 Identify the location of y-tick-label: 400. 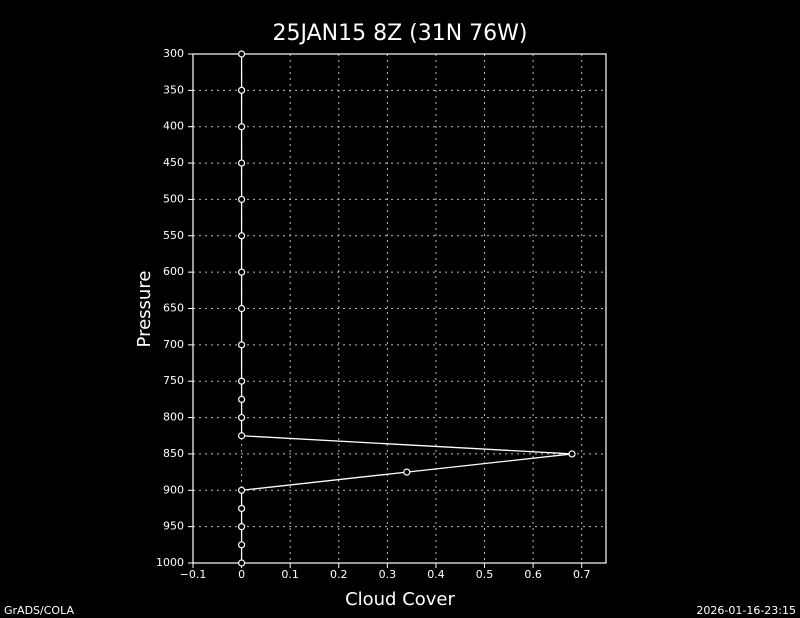
(173, 126).